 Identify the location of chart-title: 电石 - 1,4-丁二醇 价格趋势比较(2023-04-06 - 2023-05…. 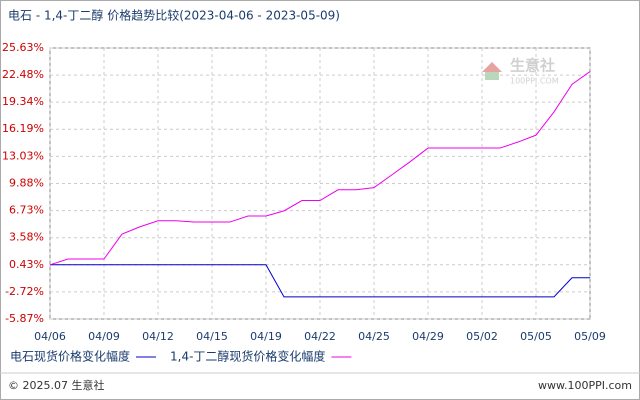
(174, 15).